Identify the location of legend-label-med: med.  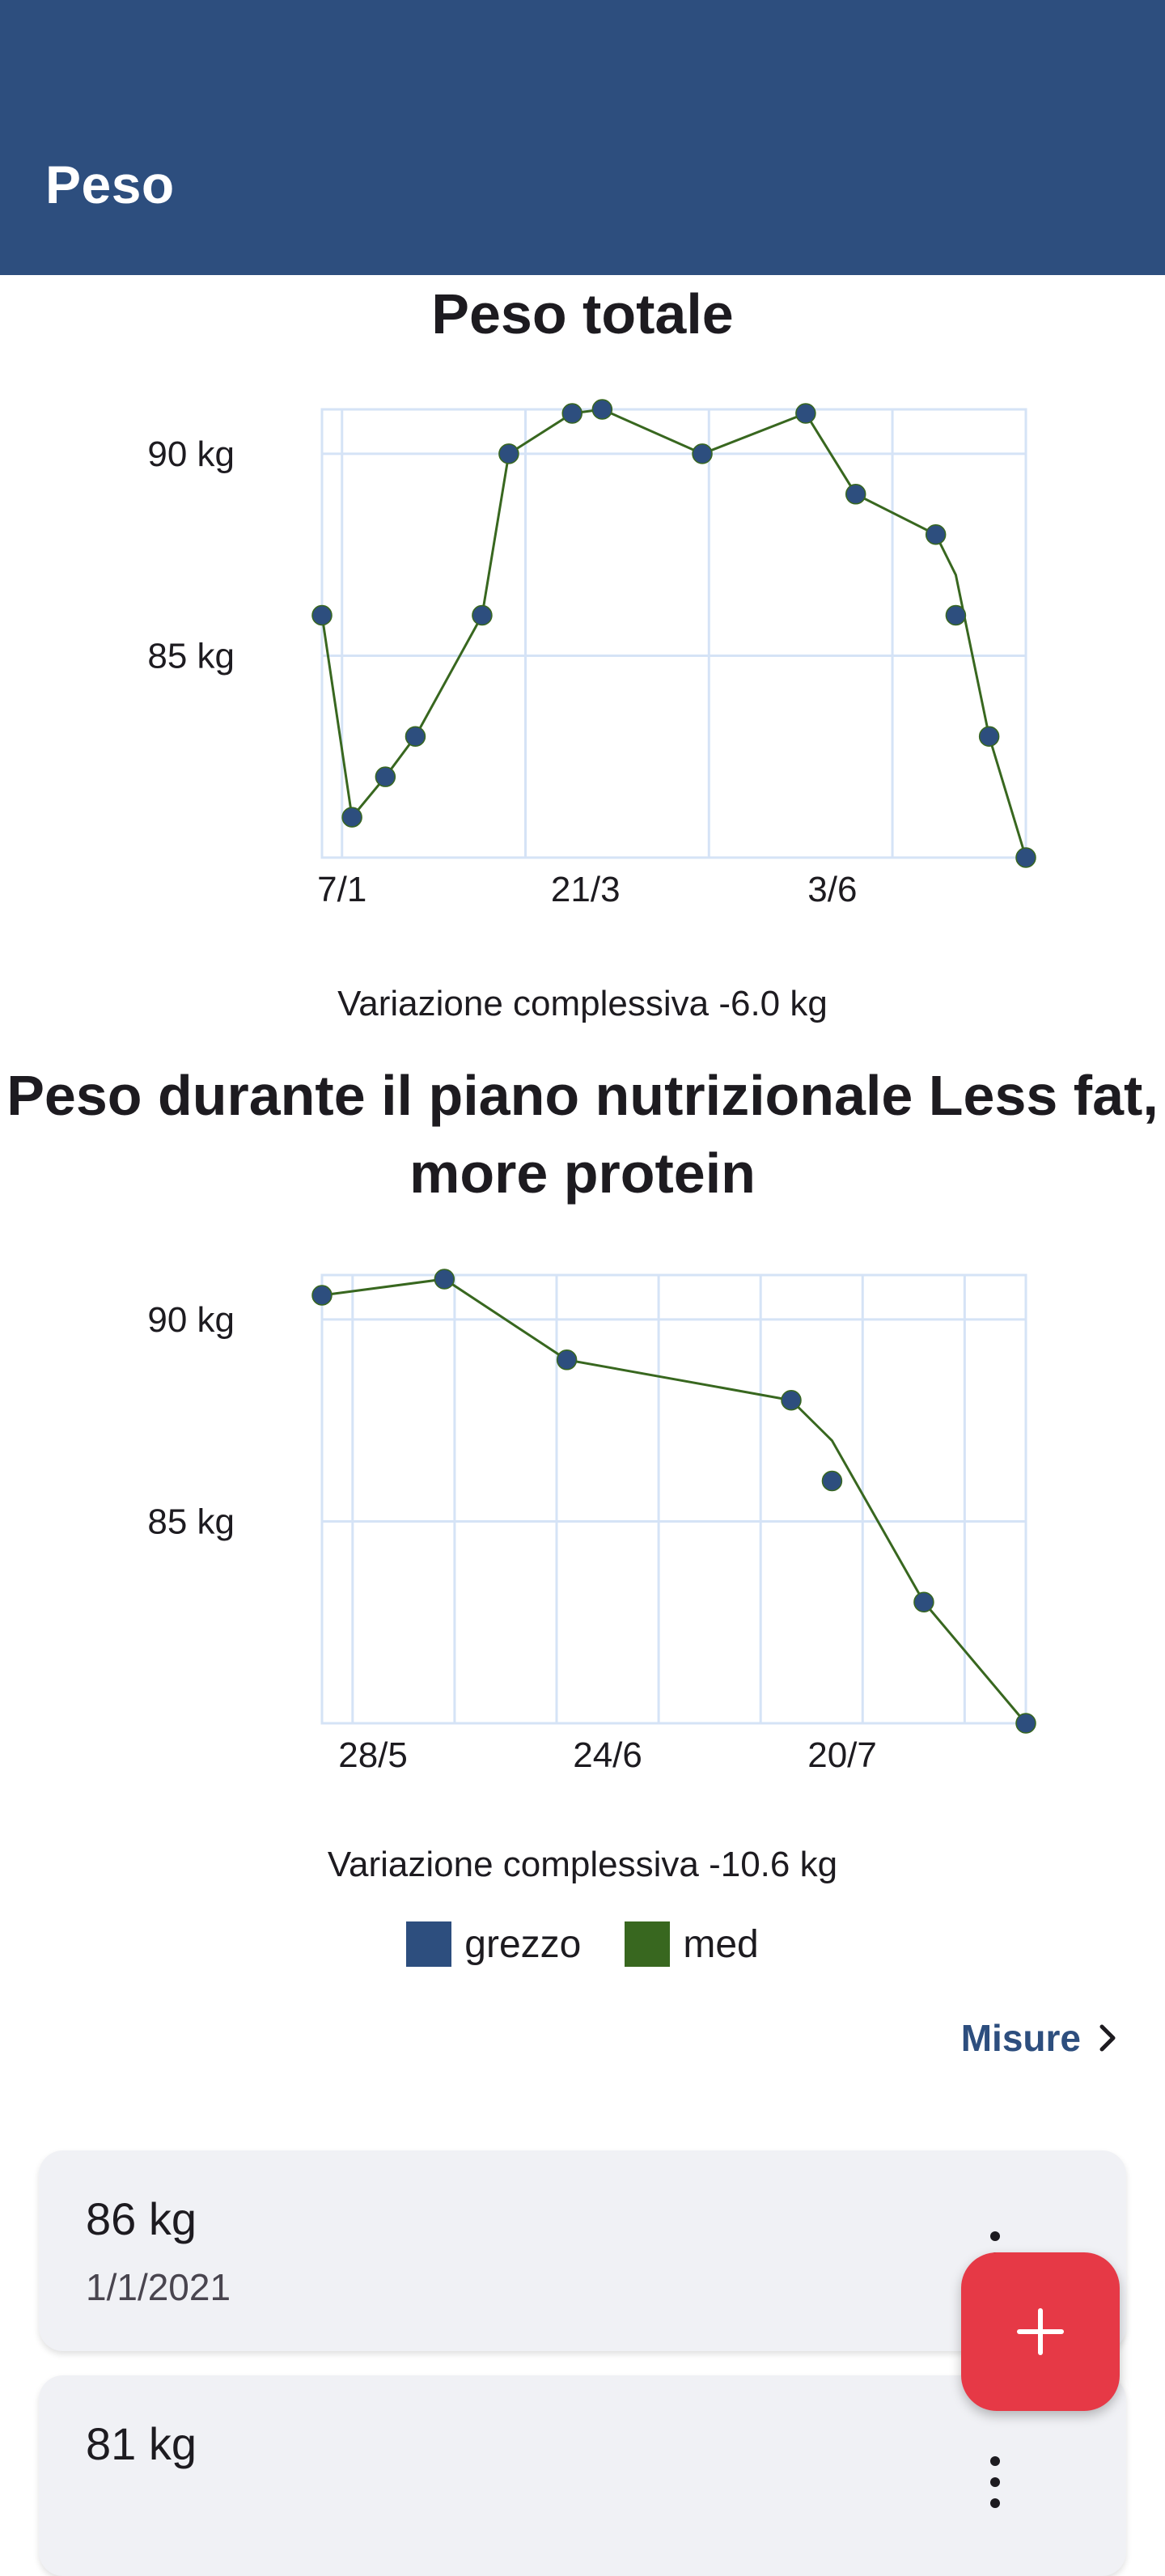
(721, 1944).